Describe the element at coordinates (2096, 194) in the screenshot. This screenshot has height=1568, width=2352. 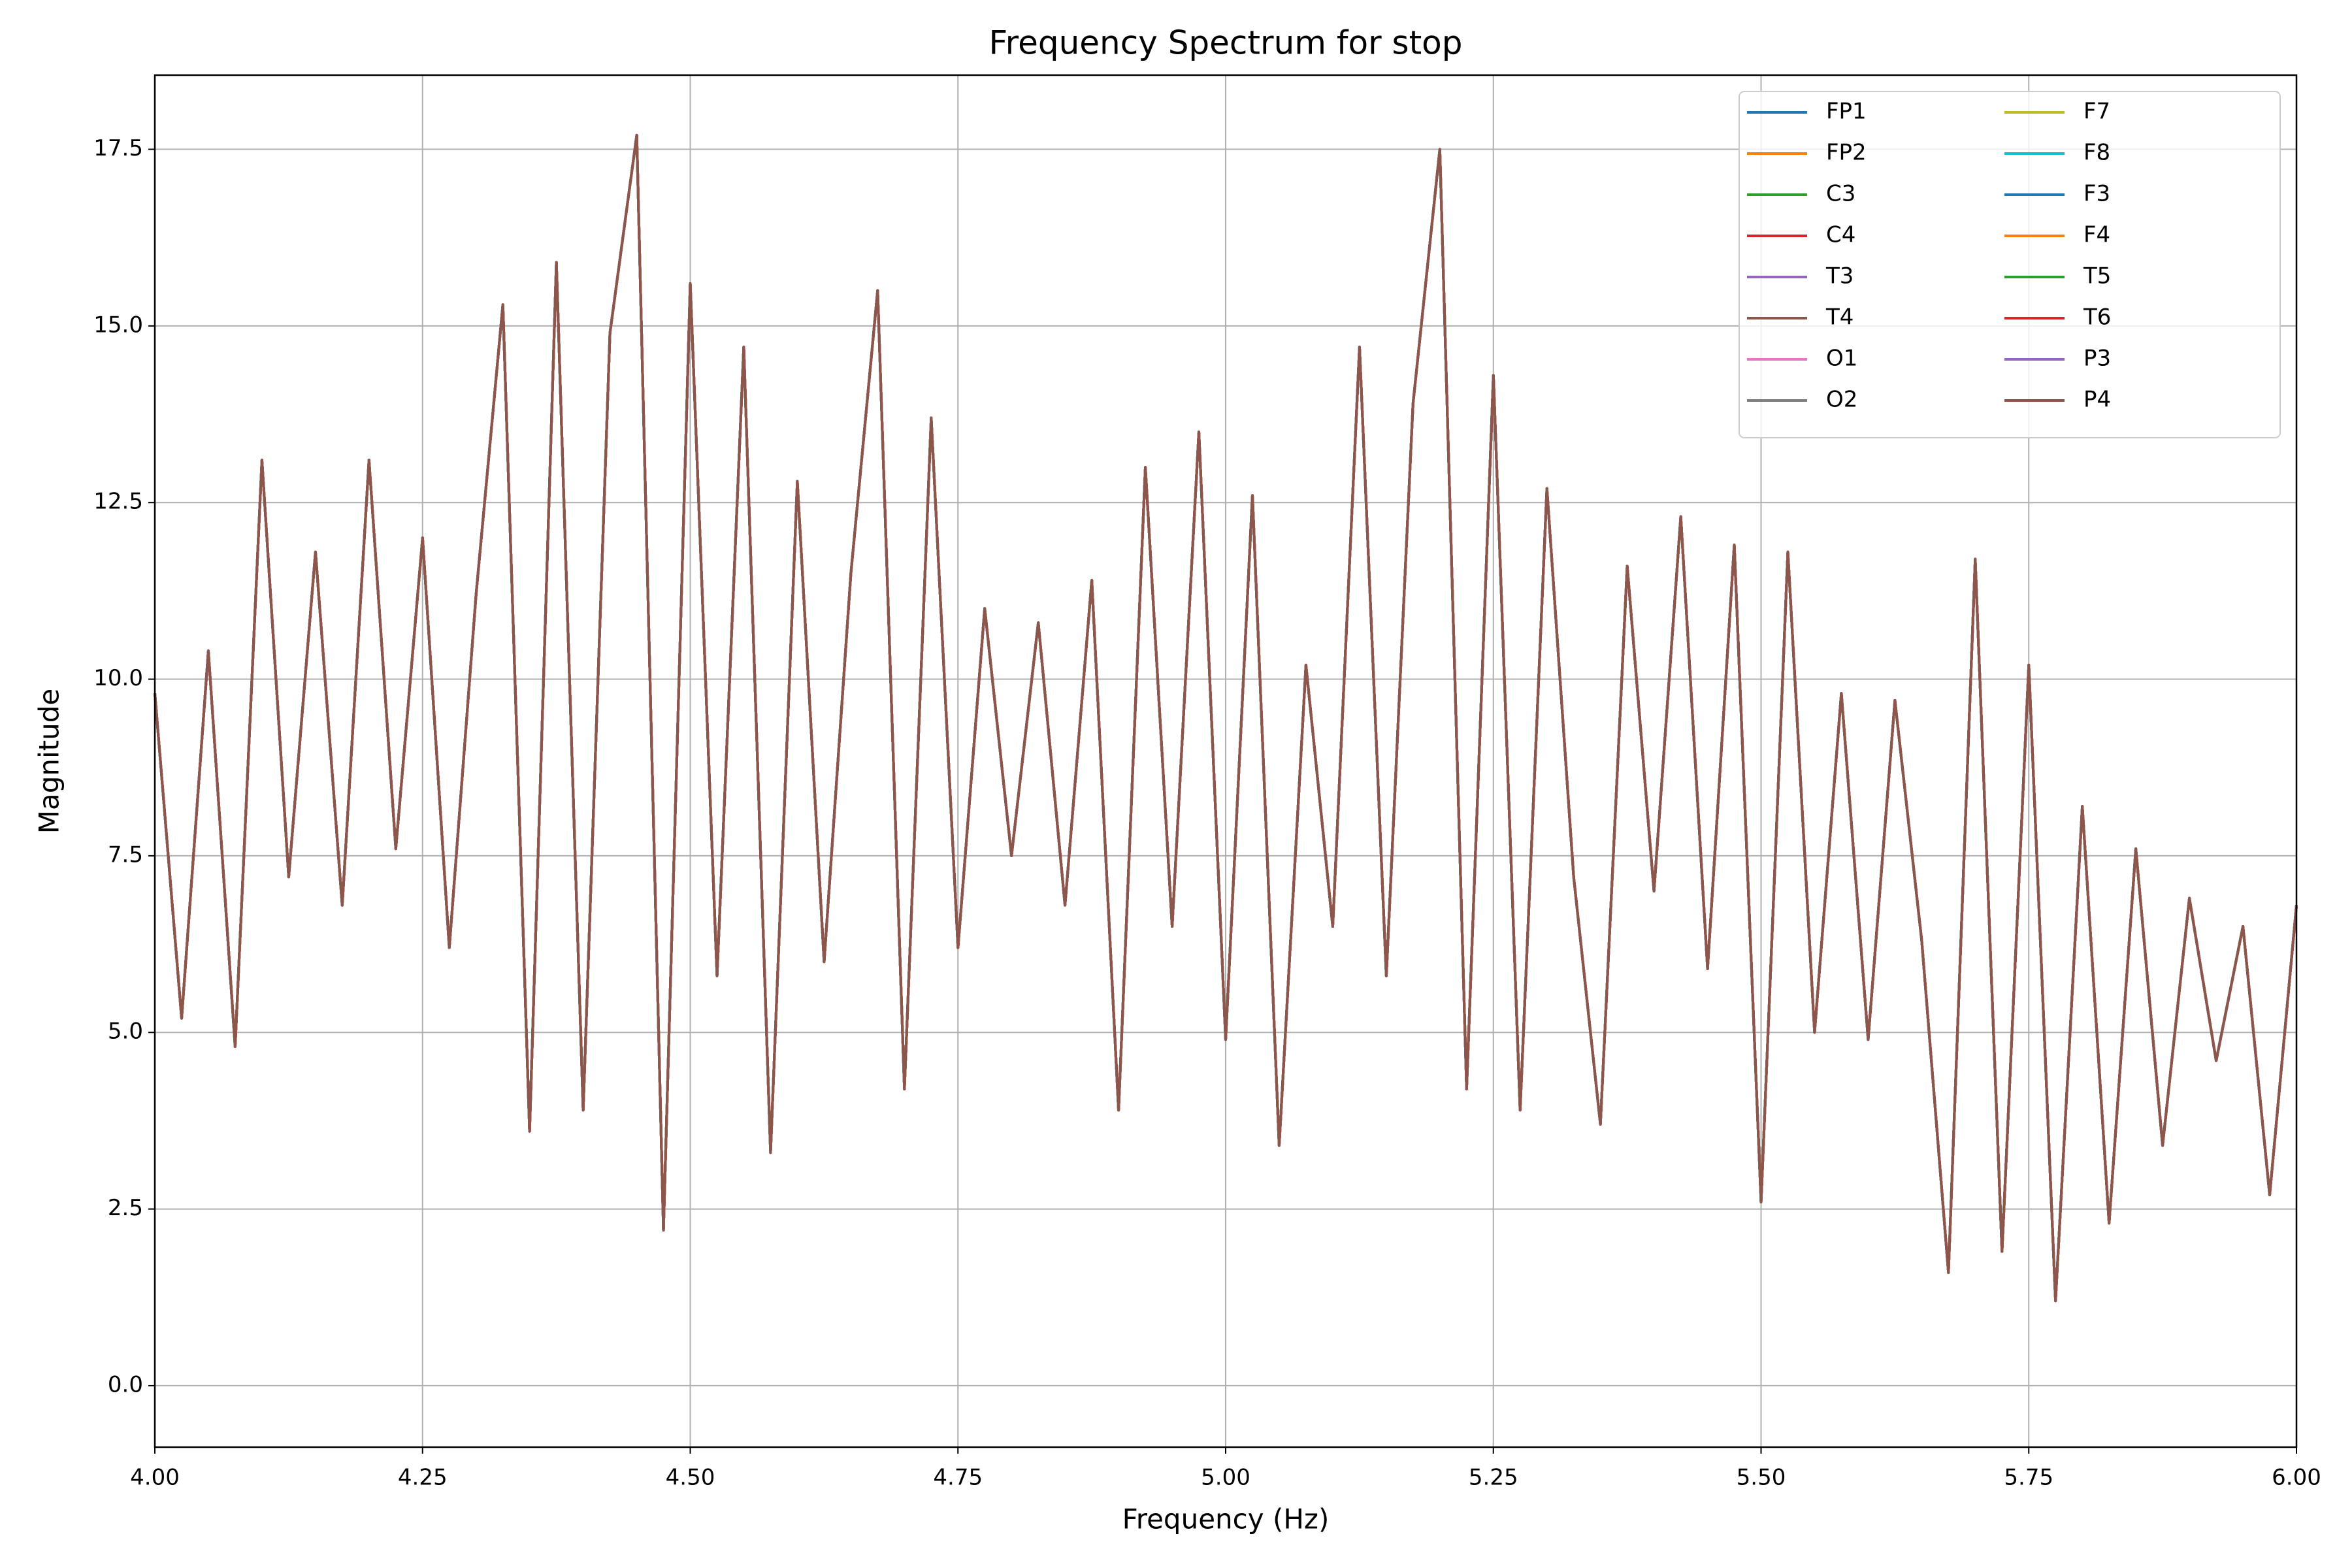
I see `legend-label: F3` at that location.